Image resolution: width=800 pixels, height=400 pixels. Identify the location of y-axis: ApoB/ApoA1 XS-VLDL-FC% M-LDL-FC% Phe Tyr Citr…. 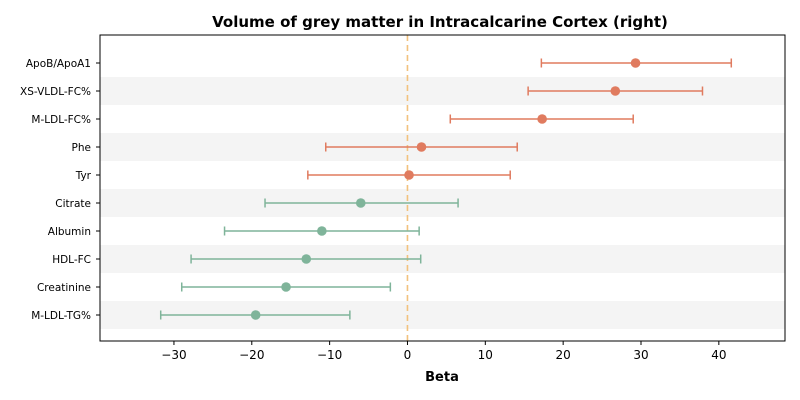
(60, 190).